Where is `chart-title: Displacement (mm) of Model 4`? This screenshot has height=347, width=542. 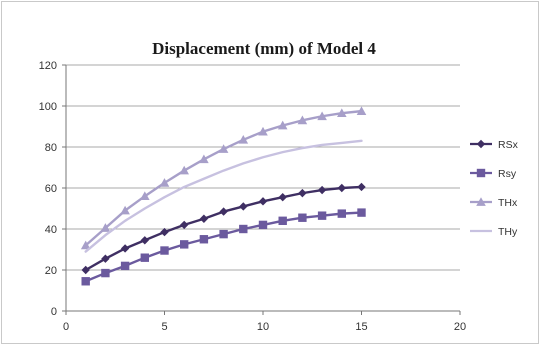
chart-title: Displacement (mm) of Model 4 is located at coordinates (264, 48).